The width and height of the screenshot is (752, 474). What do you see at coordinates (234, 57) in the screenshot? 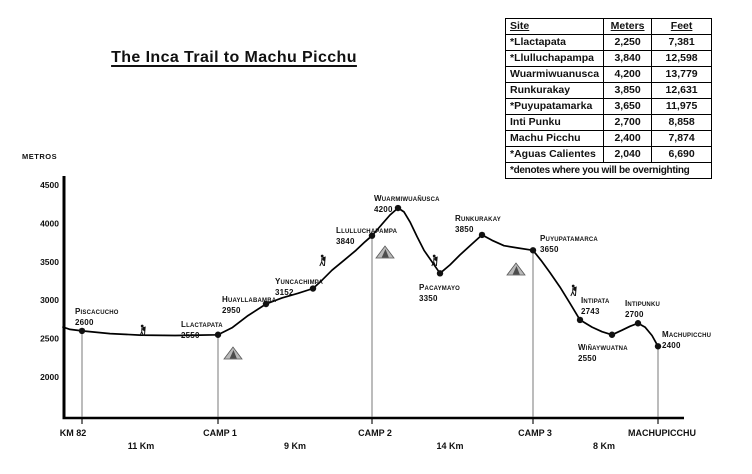
I see `page-title: The Inca Trail to Machu Picchu` at bounding box center [234, 57].